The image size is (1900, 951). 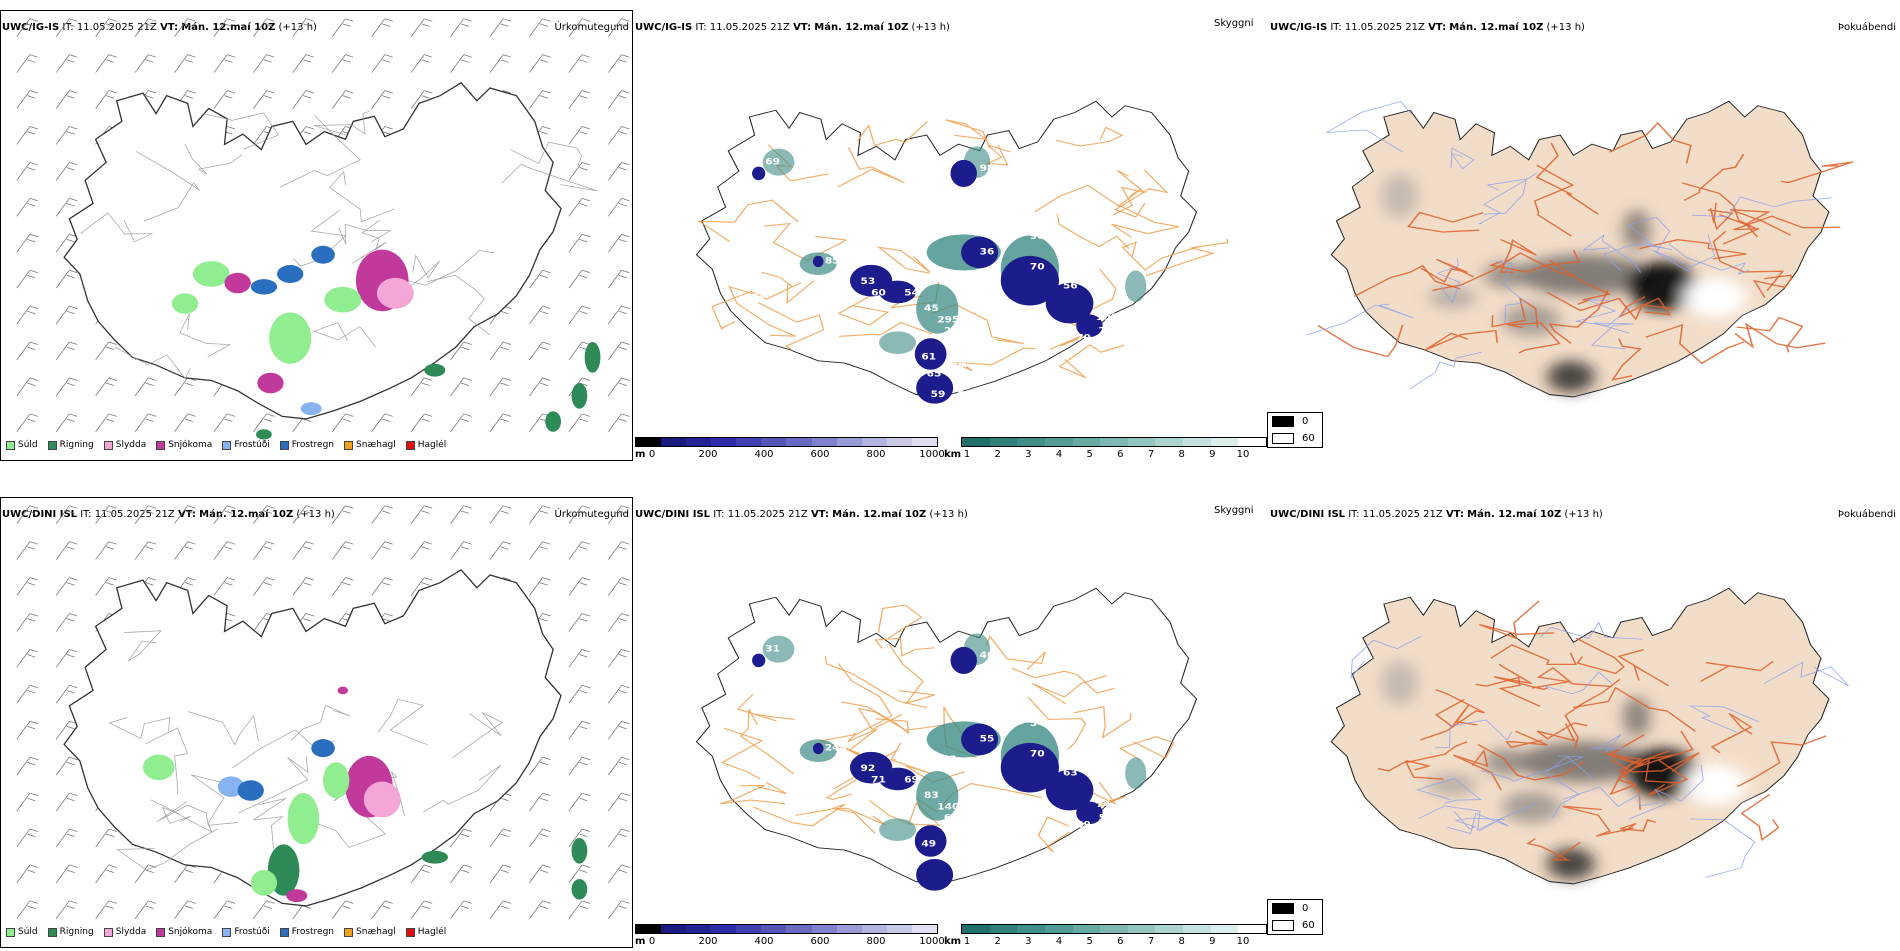 I want to click on tick-label: 400, so click(x=764, y=454).